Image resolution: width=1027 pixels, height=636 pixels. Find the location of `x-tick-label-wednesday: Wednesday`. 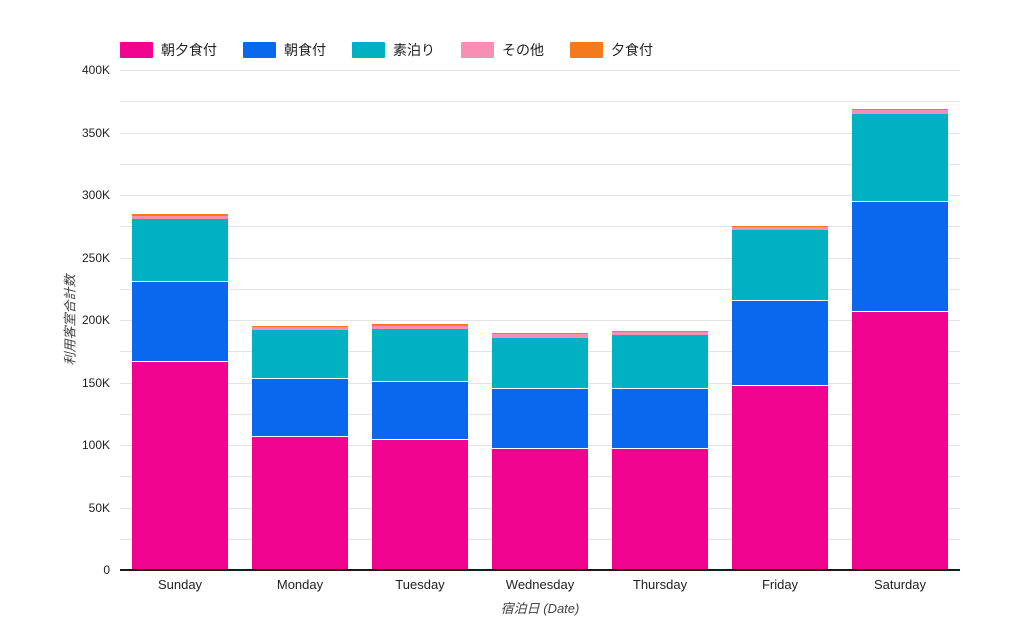

x-tick-label-wednesday: Wednesday is located at coordinates (540, 584).